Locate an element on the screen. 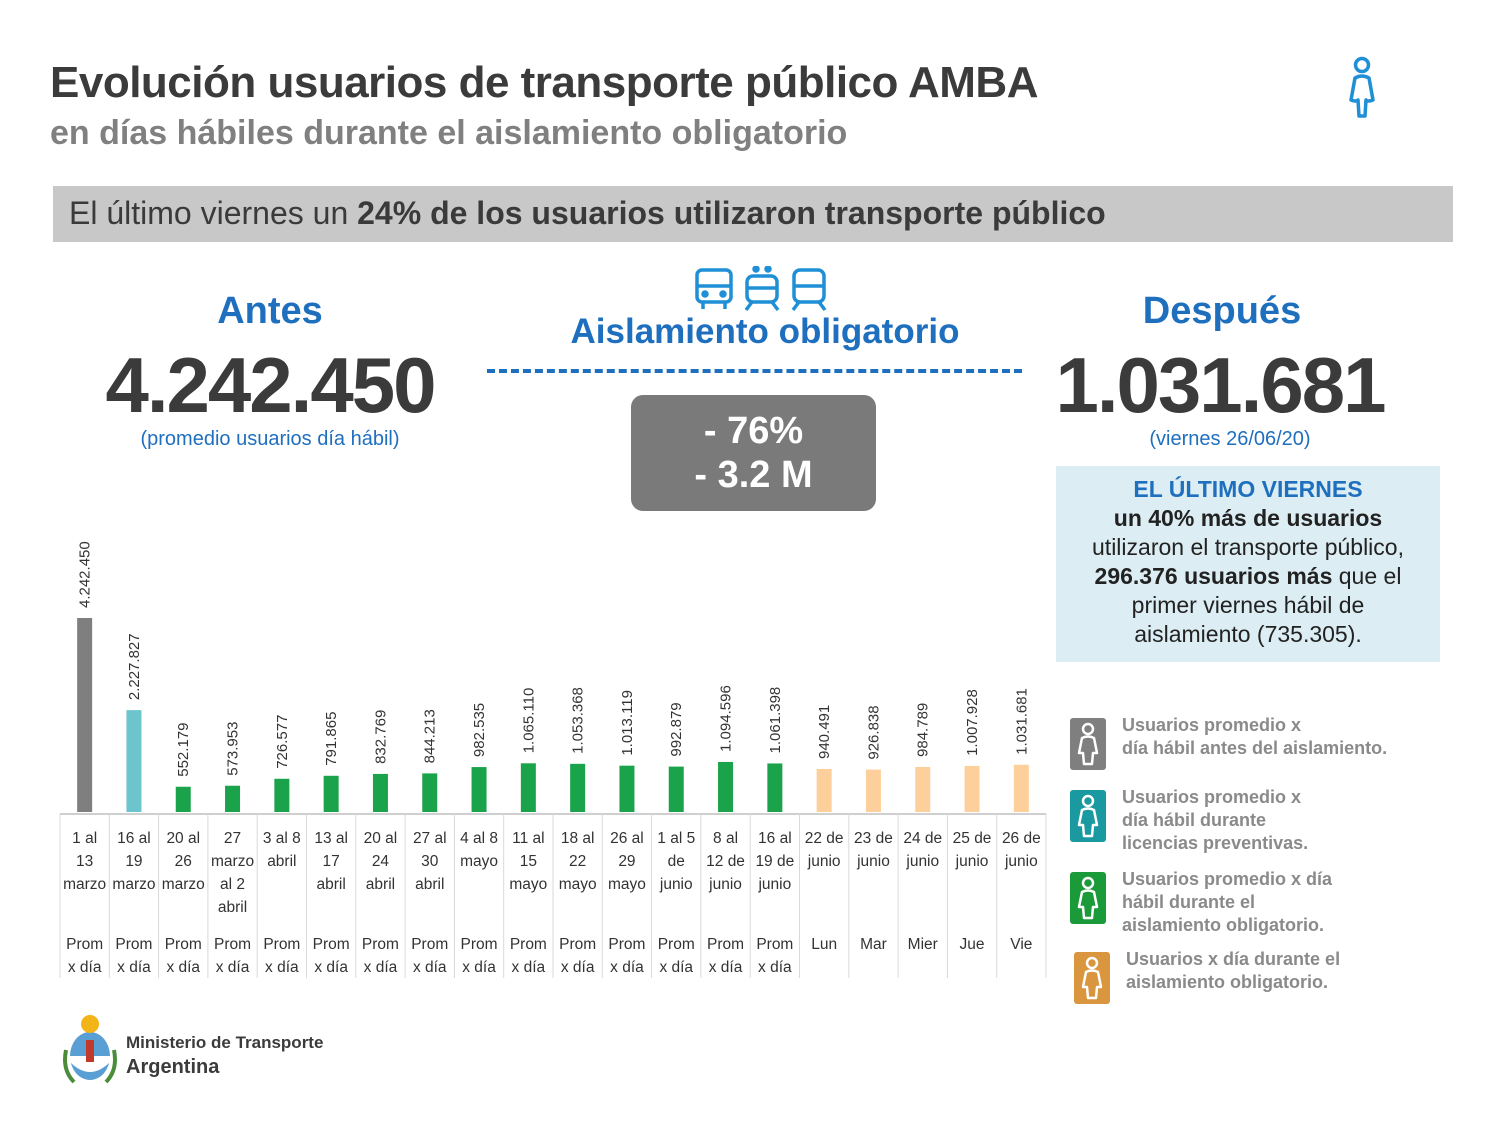  country-name: Argentina is located at coordinates (173, 1067).